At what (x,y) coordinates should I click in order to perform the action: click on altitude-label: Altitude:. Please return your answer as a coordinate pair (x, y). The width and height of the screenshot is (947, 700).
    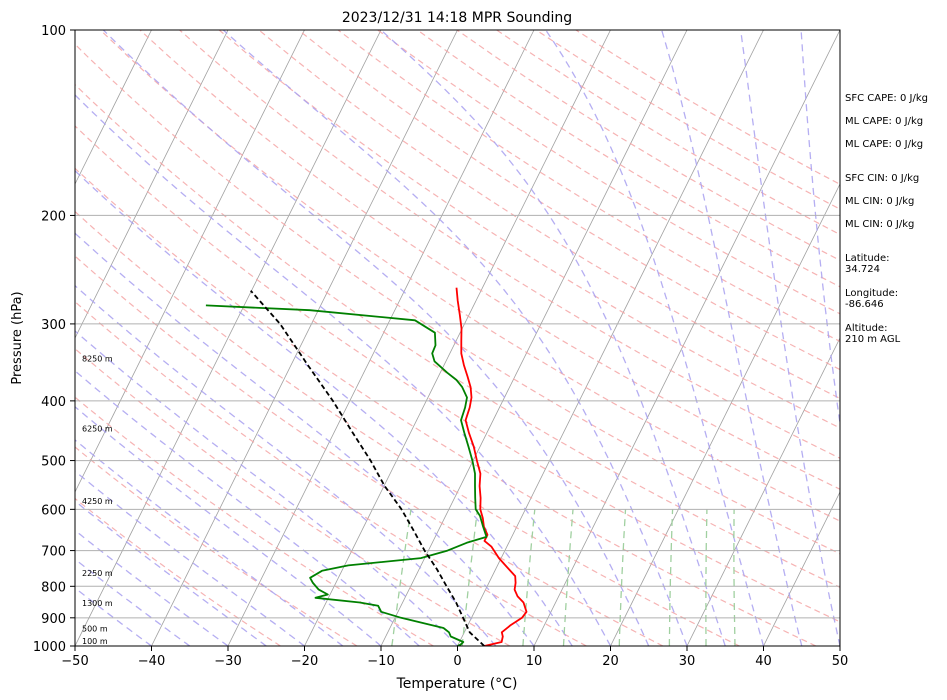
    Looking at the image, I should click on (866, 328).